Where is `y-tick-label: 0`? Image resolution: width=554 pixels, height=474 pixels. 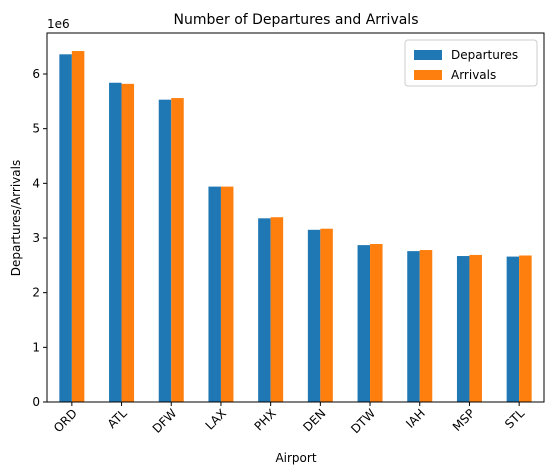 y-tick-label: 0 is located at coordinates (36, 402).